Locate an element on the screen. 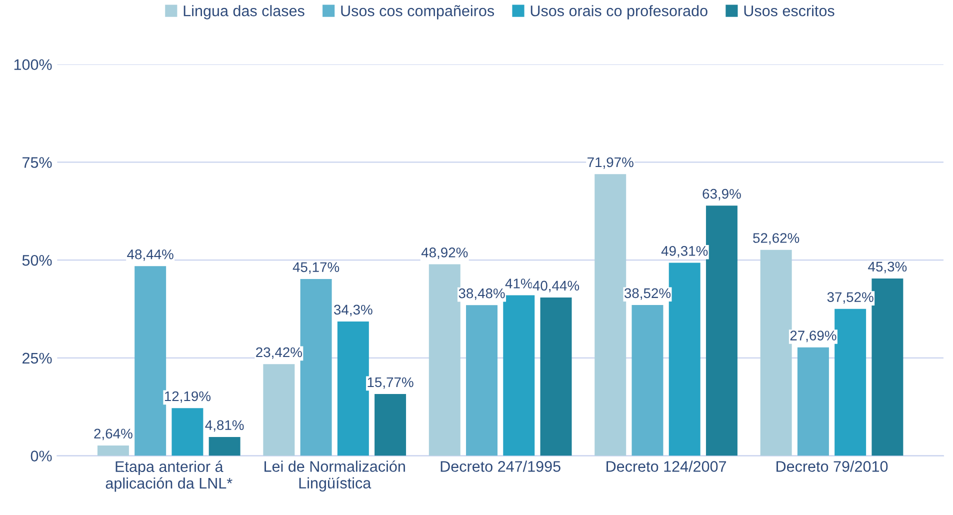  legend-label: Usos cos compañeiros is located at coordinates (417, 12).